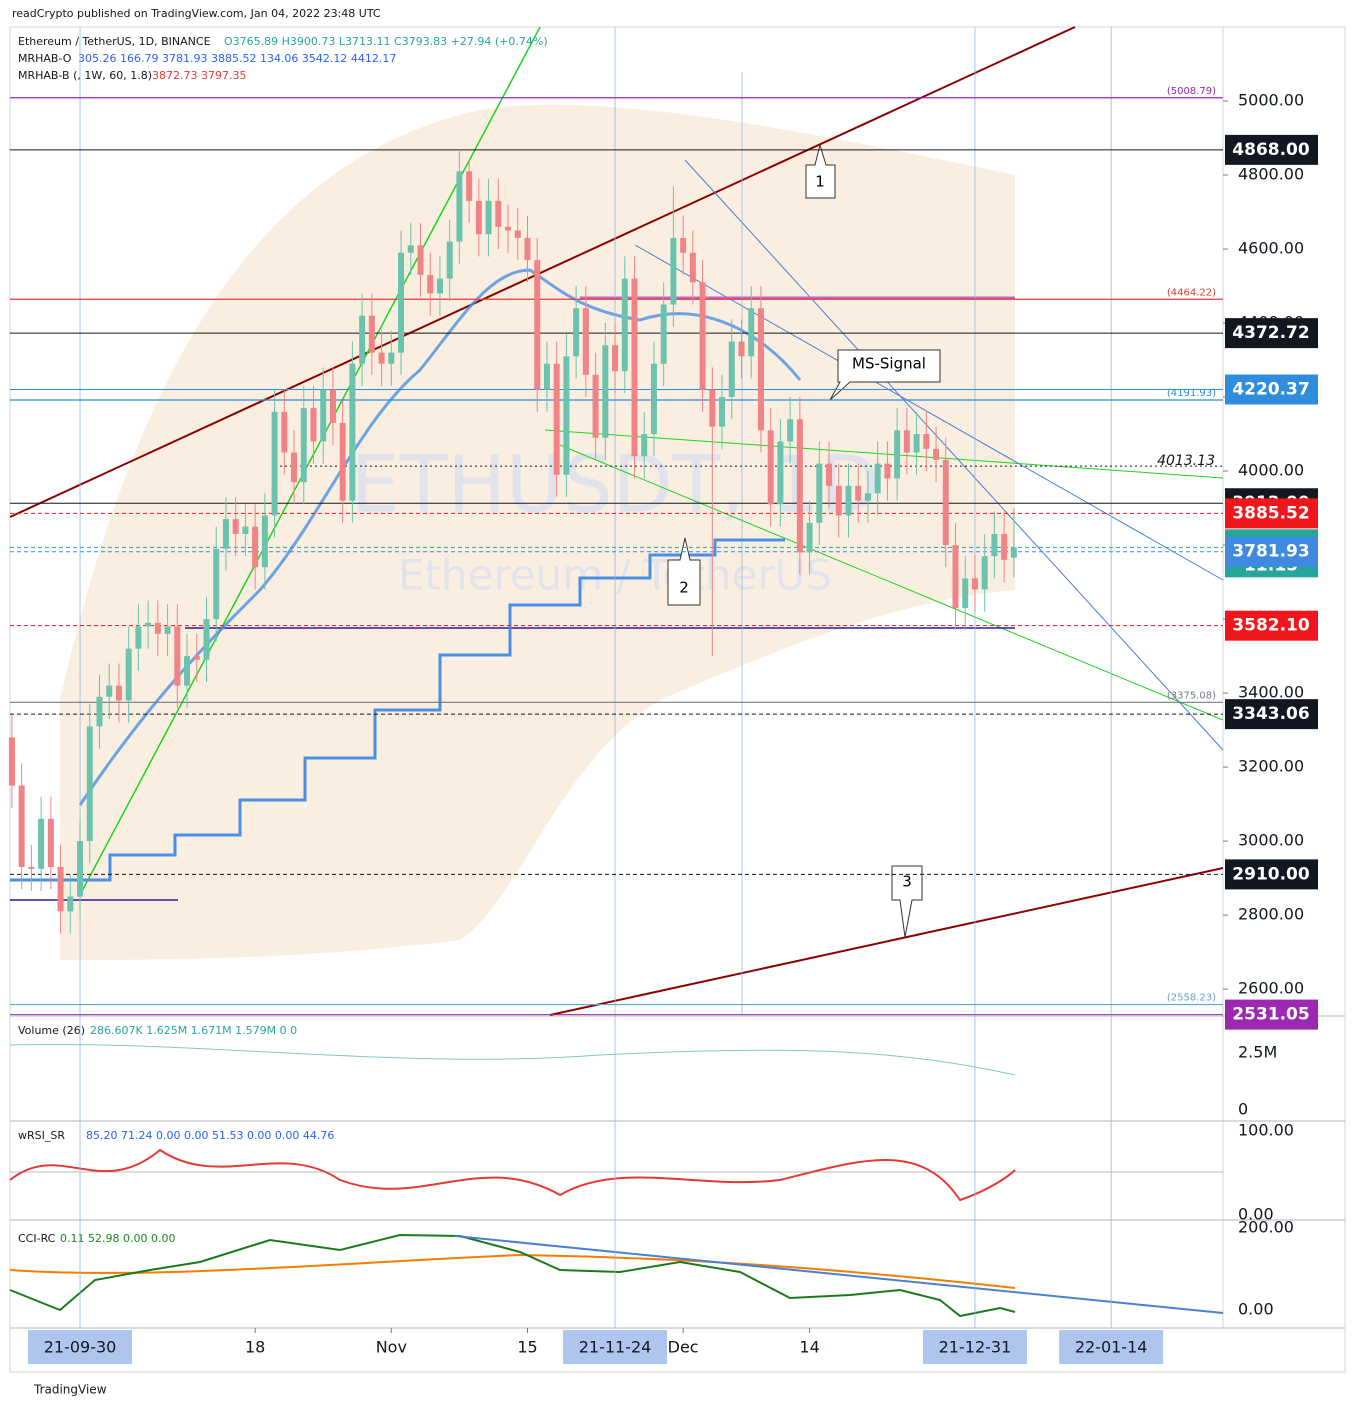 The image size is (1354, 1411). I want to click on y-tick-label: 4000.00, so click(1271, 470).